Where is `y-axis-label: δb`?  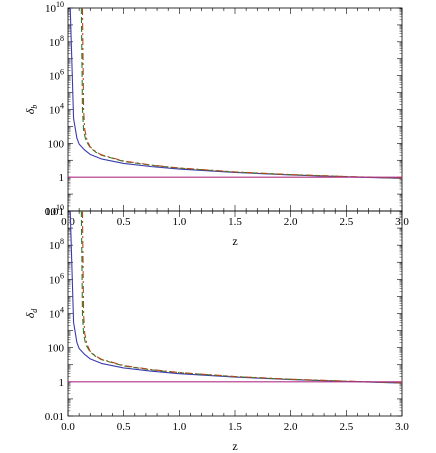
y-axis-label: δb is located at coordinates (31, 110).